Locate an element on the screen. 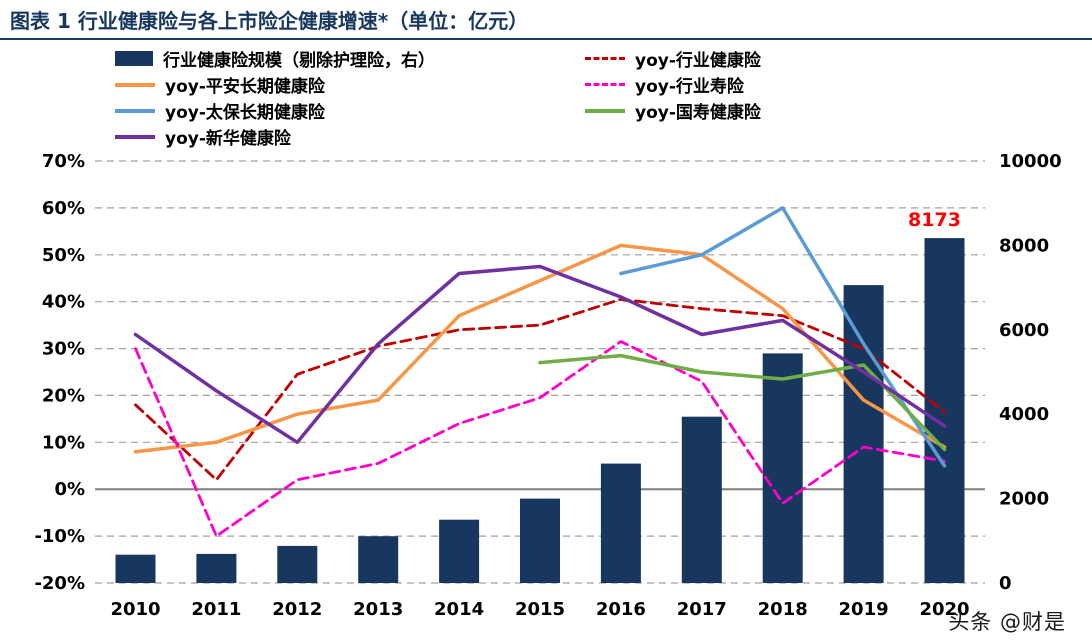  legend-label: yoy-太保长期健康险 is located at coordinates (245, 113).